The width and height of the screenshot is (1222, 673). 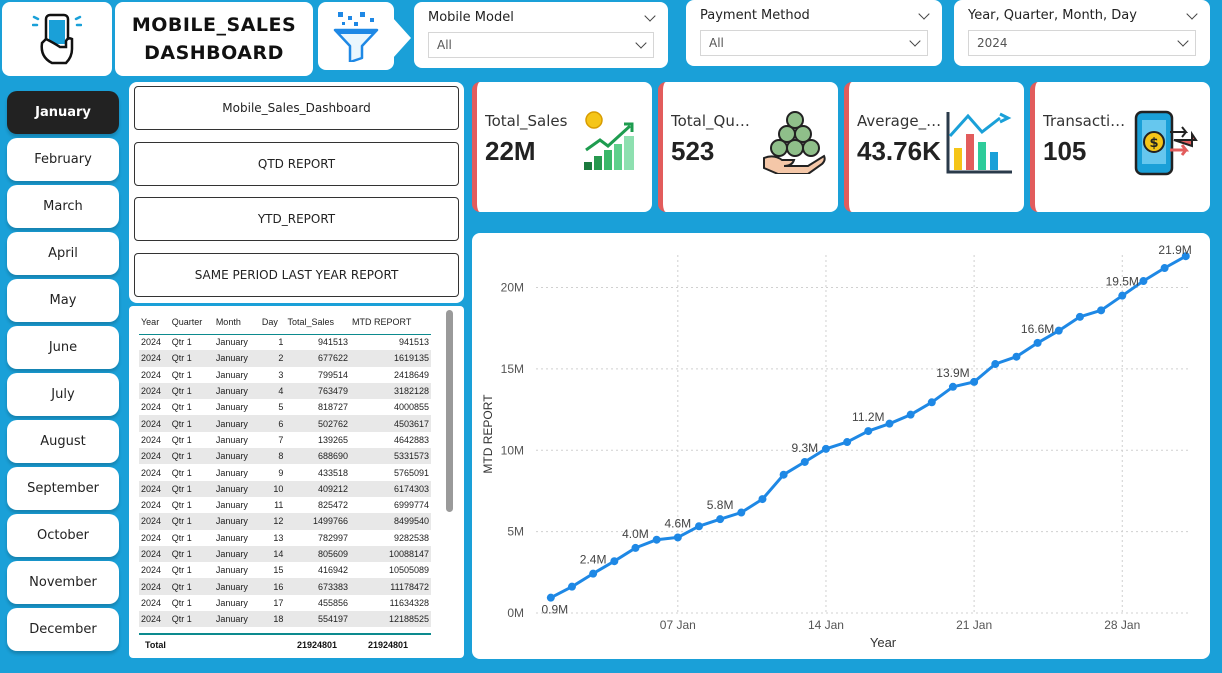 What do you see at coordinates (318, 391) in the screenshot?
I see `table-cell: 763479` at bounding box center [318, 391].